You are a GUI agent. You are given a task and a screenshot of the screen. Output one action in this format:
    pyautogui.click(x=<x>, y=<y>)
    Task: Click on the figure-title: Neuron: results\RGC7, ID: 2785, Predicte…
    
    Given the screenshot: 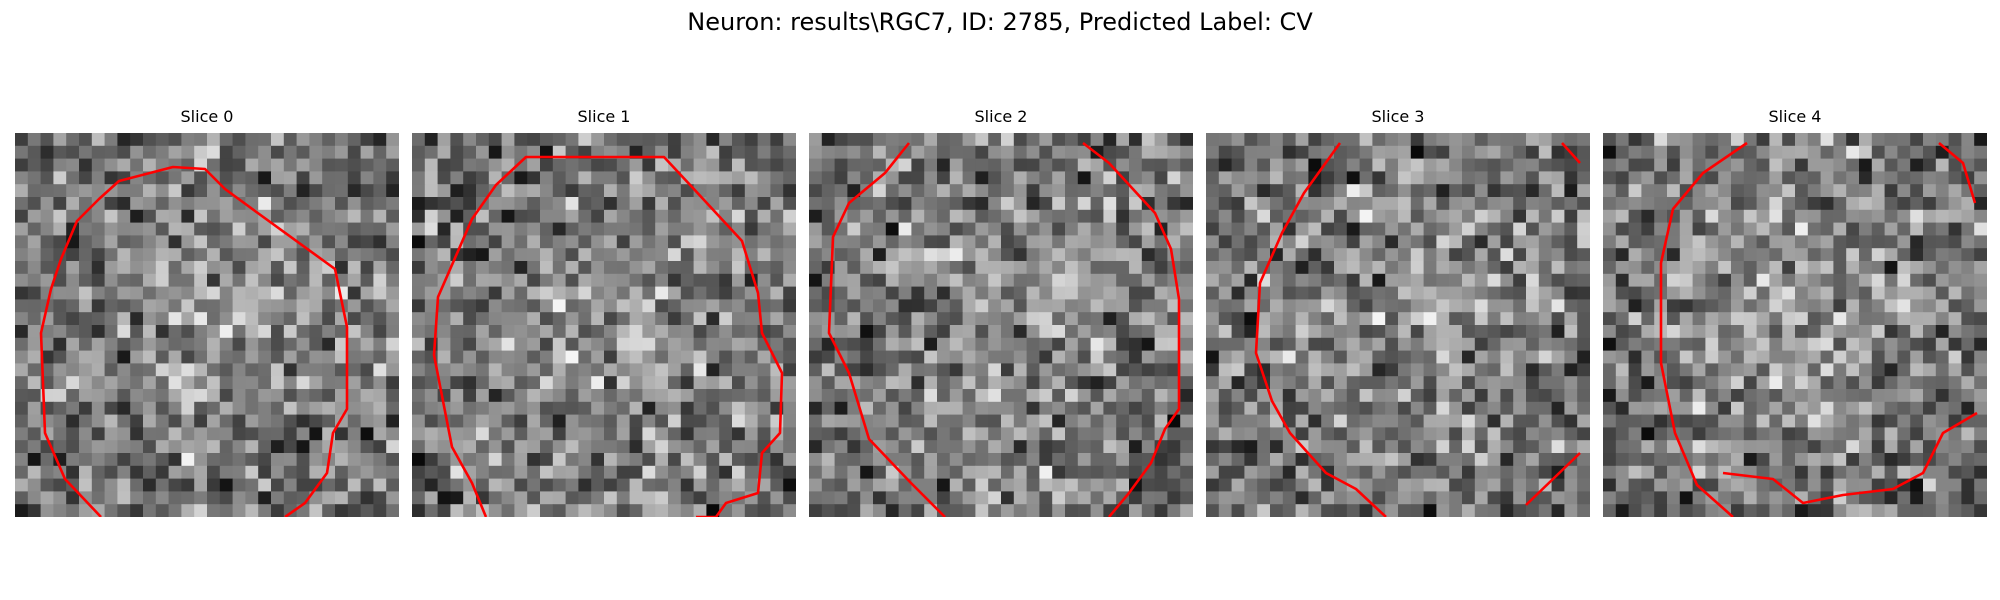 What is the action you would take?
    pyautogui.click(x=1000, y=22)
    